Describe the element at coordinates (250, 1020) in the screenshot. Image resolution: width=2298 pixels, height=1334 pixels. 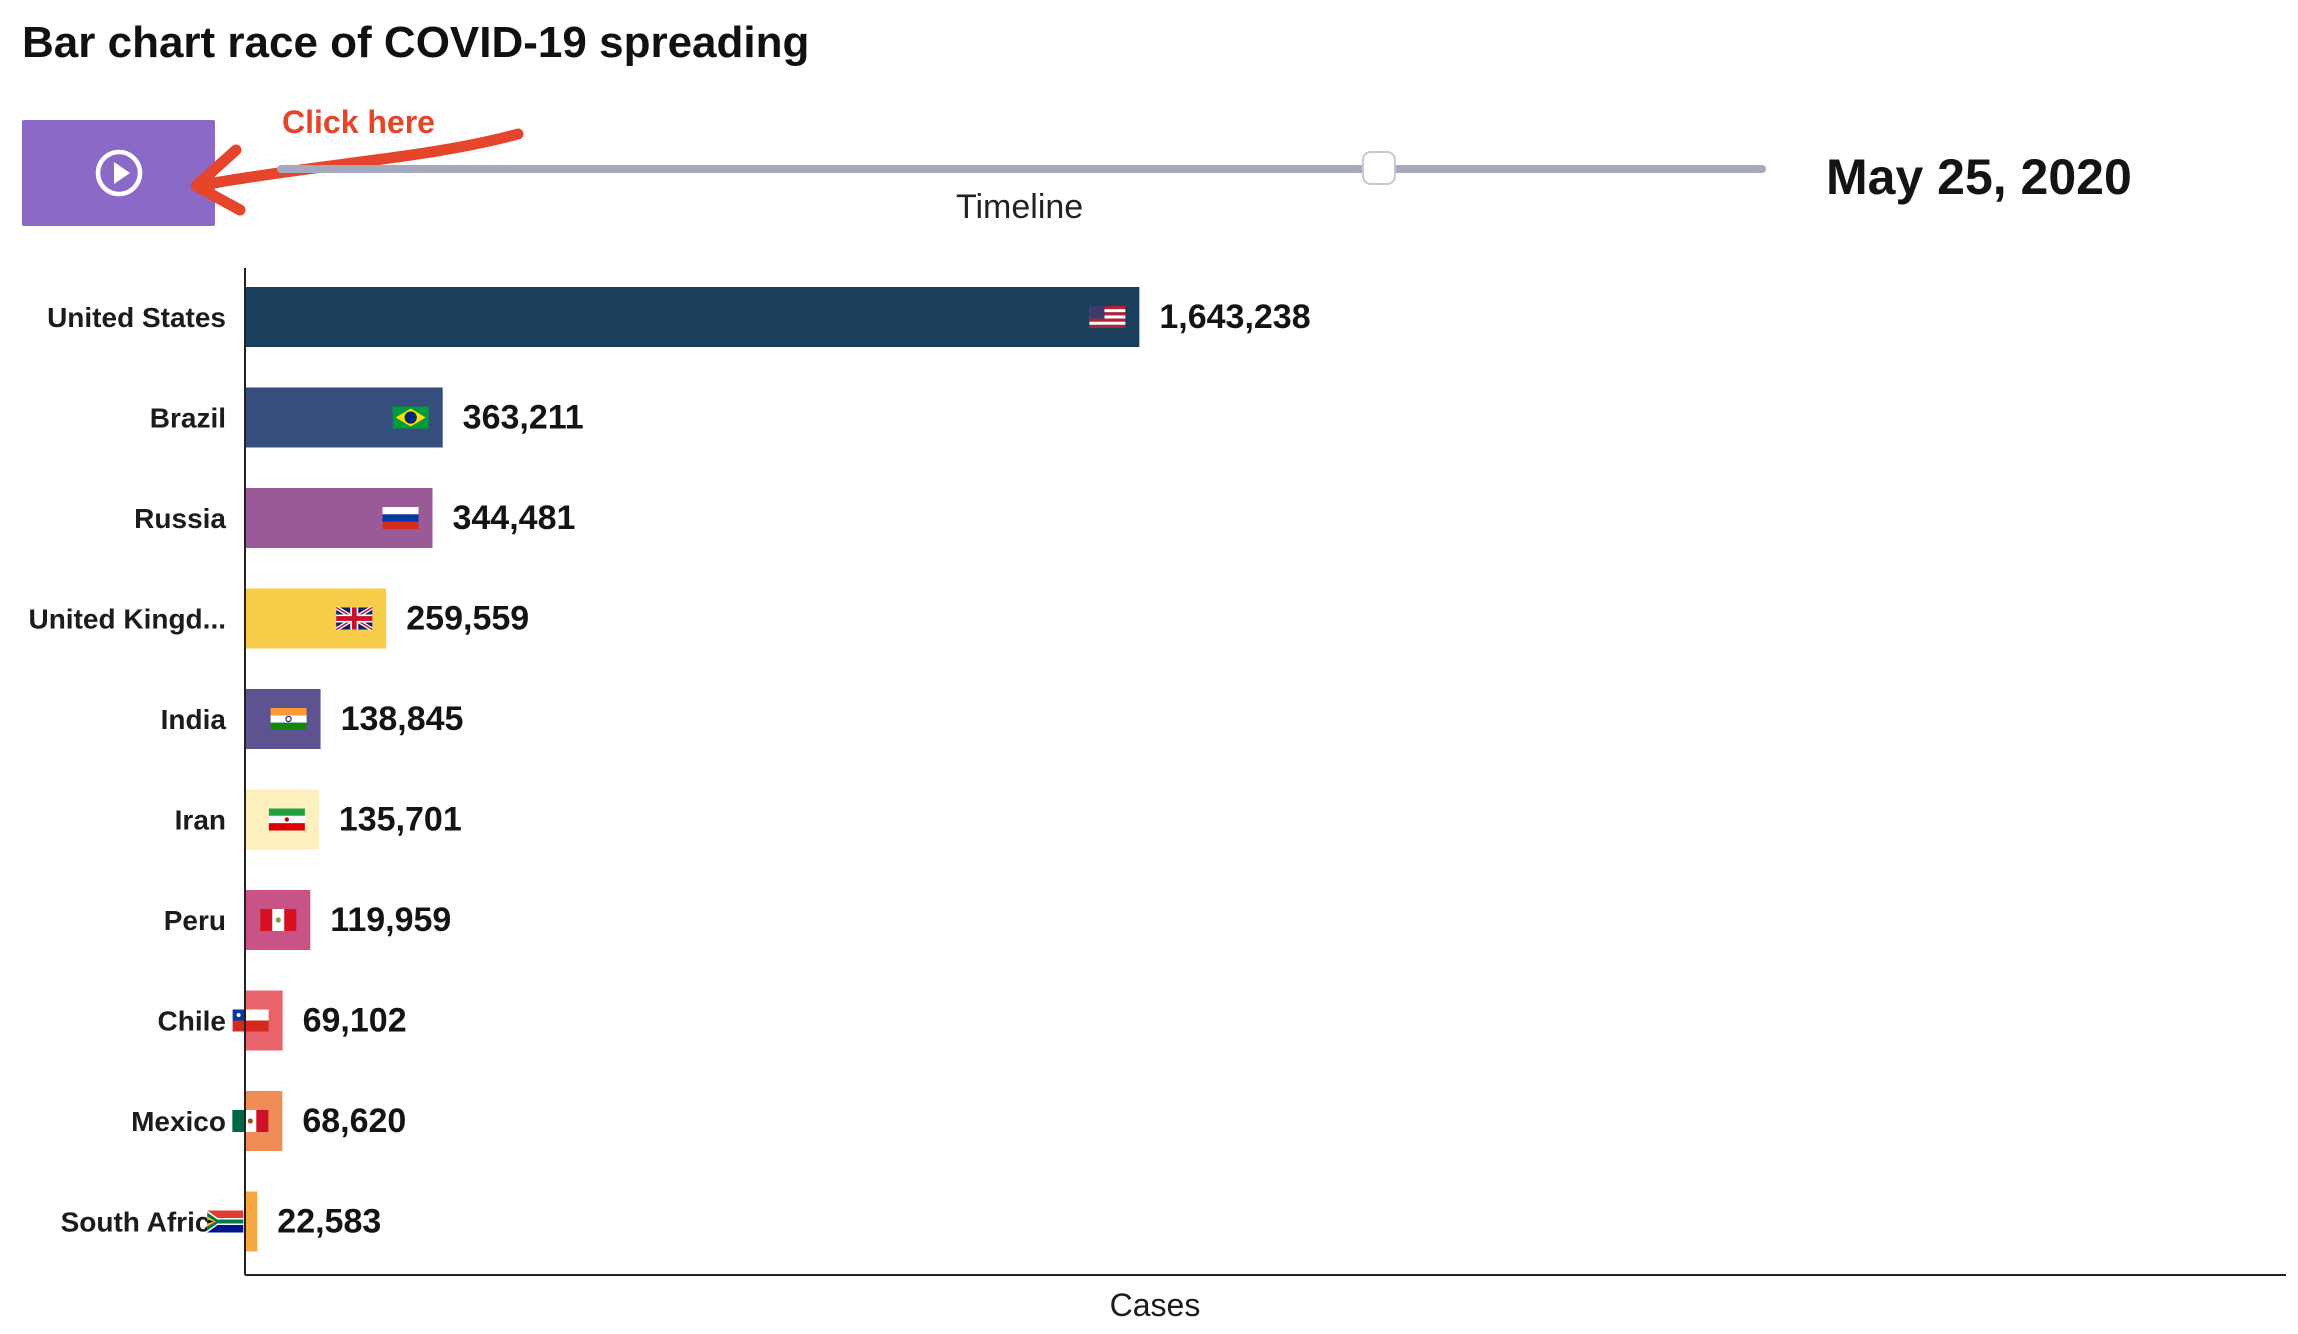
I see `flag-cl-icon` at that location.